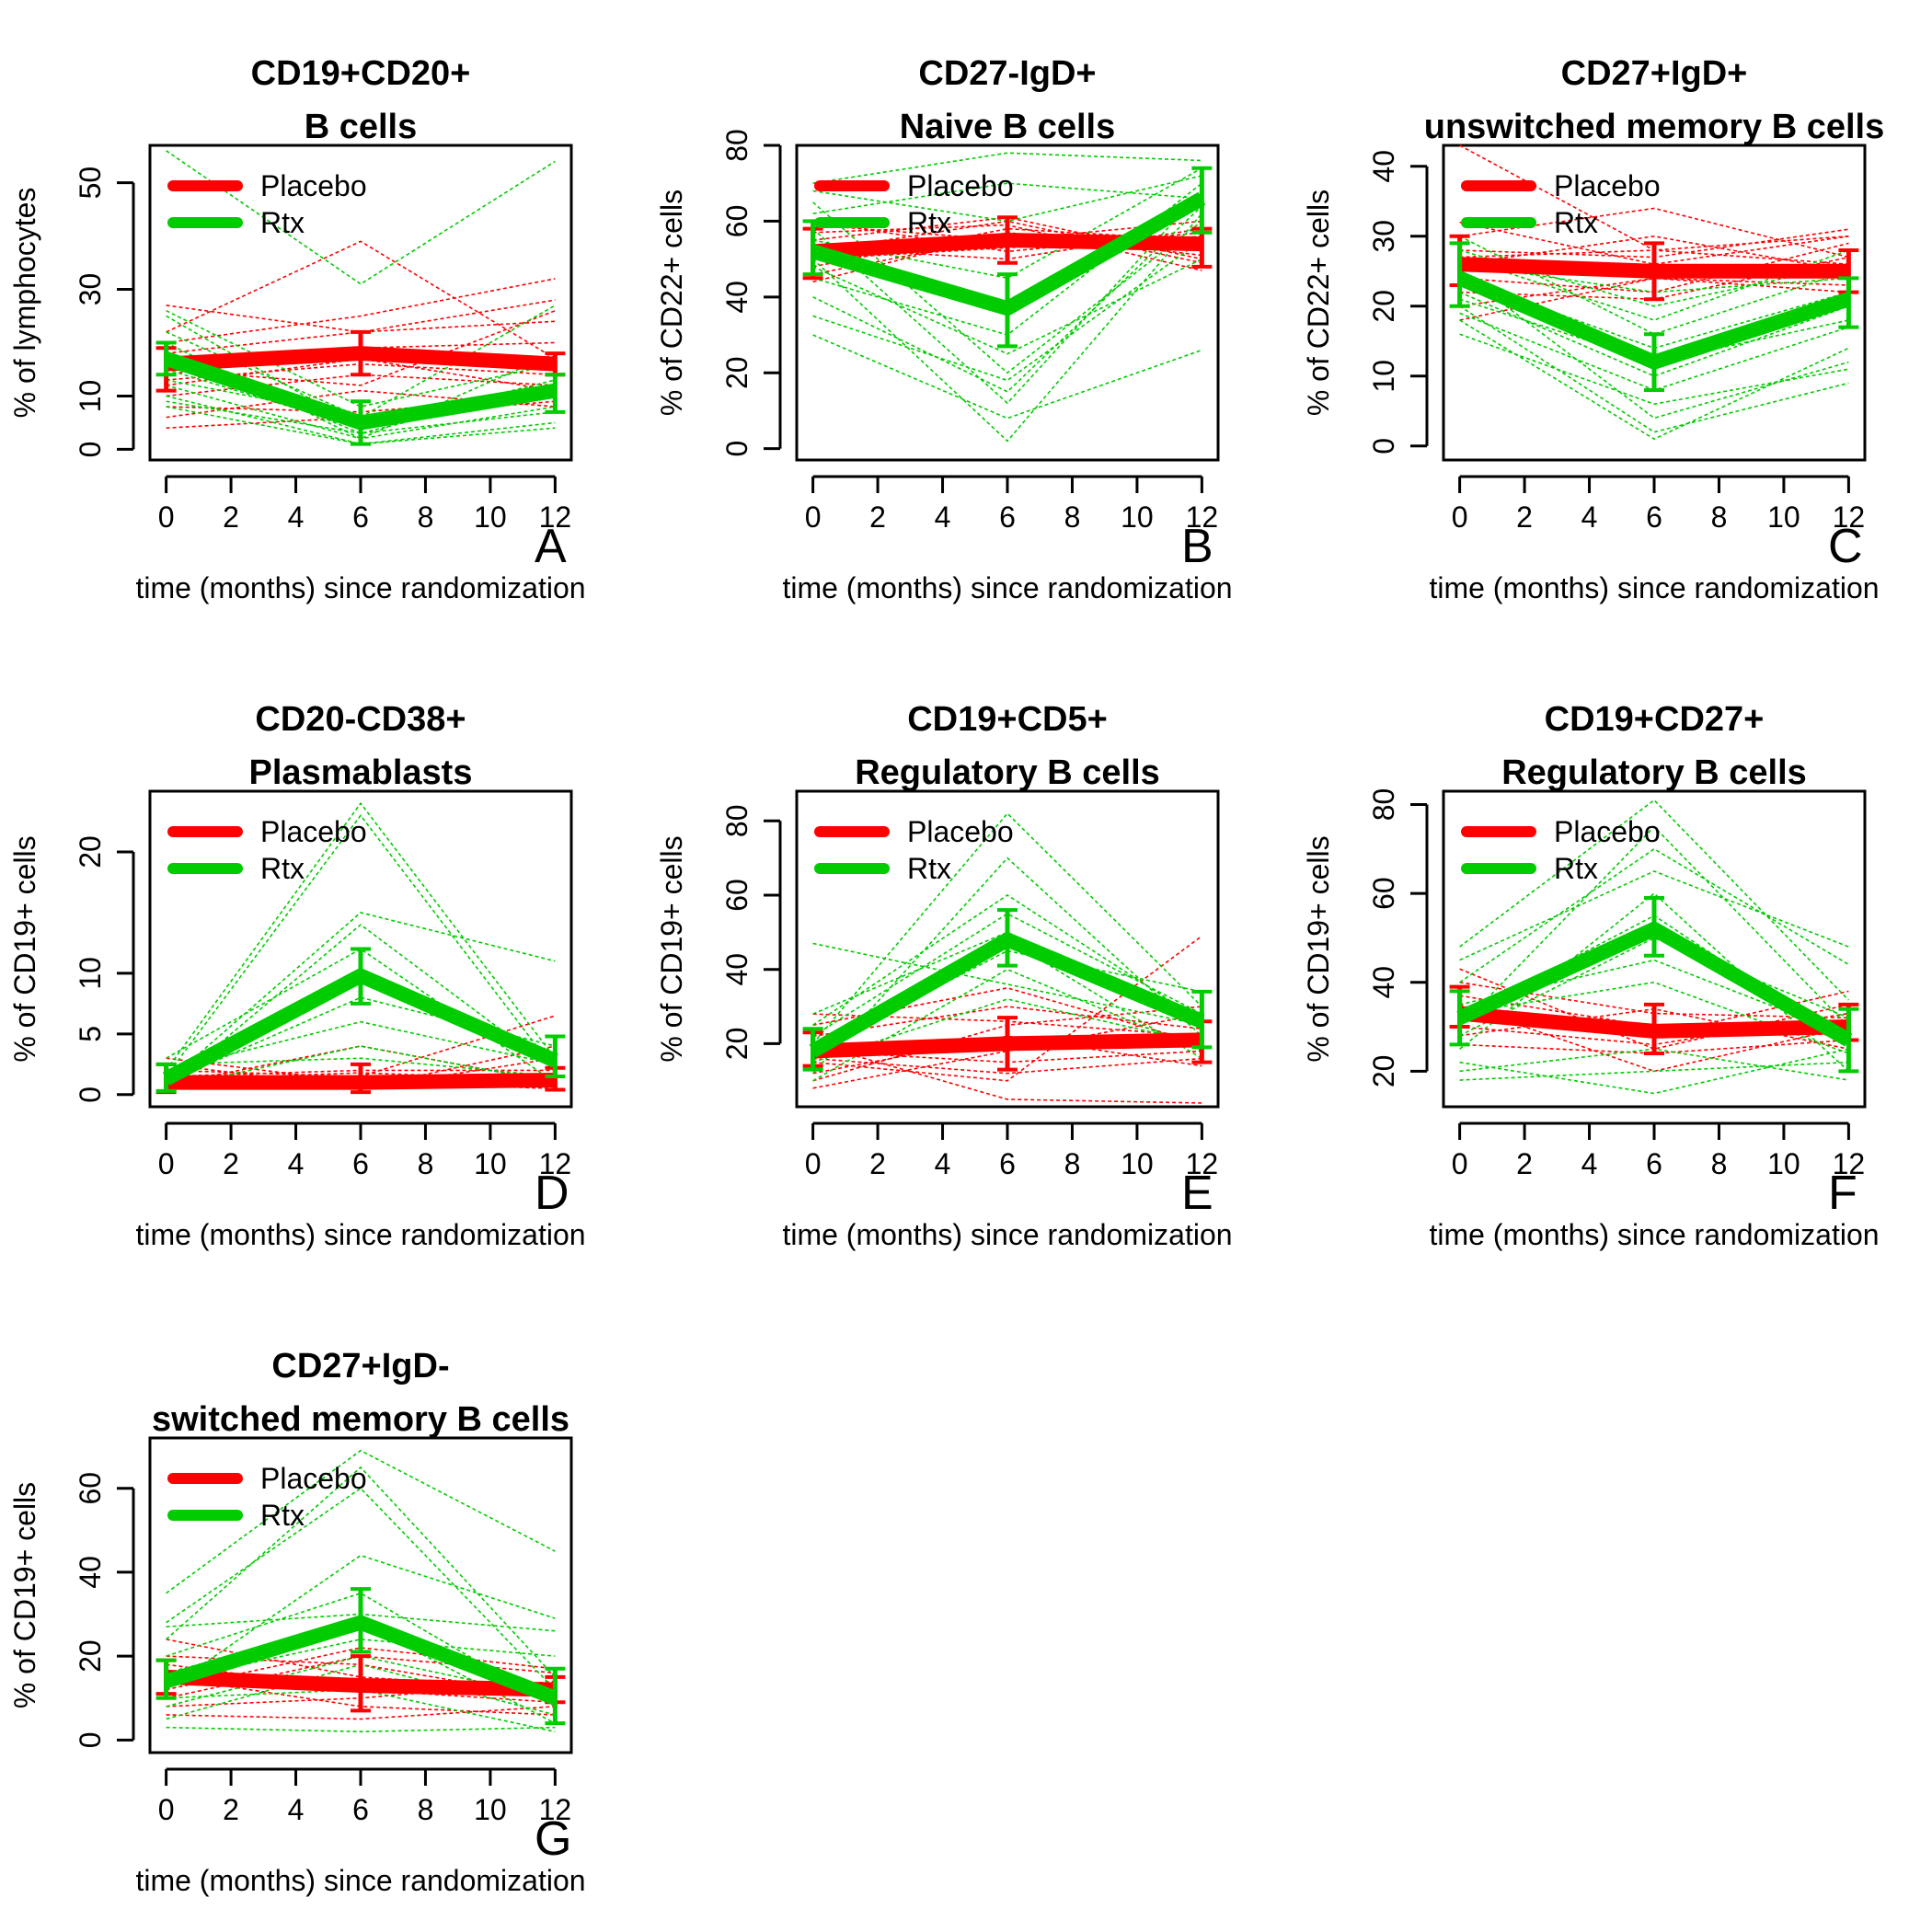 This screenshot has height=1932, width=1932. What do you see at coordinates (24, 303) in the screenshot?
I see `y-axis-label: % of lymphocytes` at bounding box center [24, 303].